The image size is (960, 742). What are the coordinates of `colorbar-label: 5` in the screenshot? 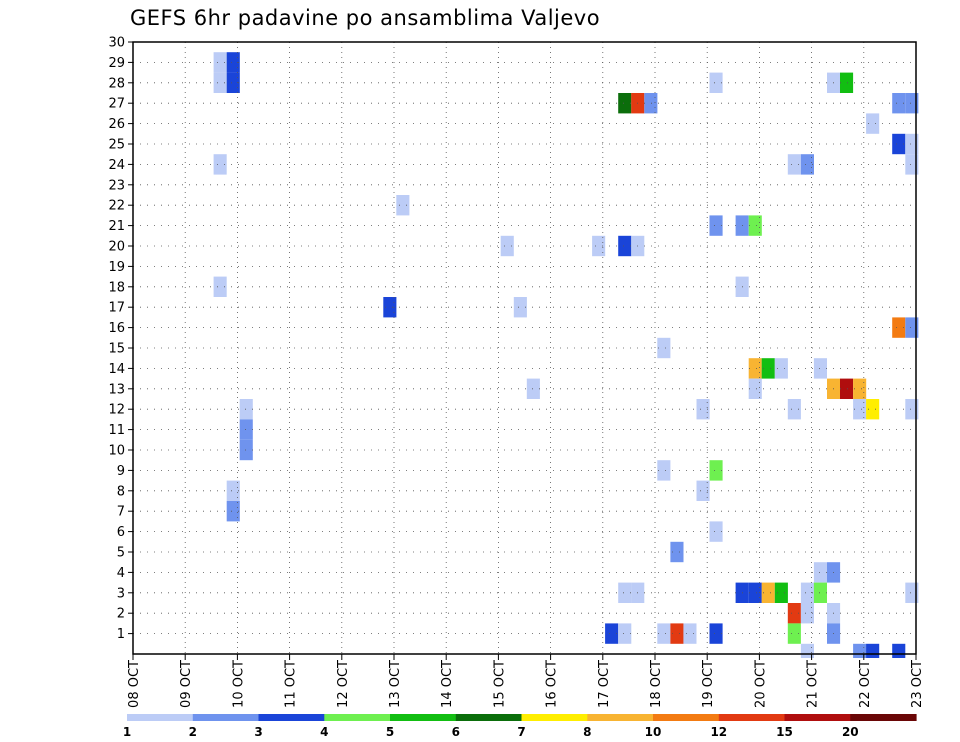 It's located at (390, 732).